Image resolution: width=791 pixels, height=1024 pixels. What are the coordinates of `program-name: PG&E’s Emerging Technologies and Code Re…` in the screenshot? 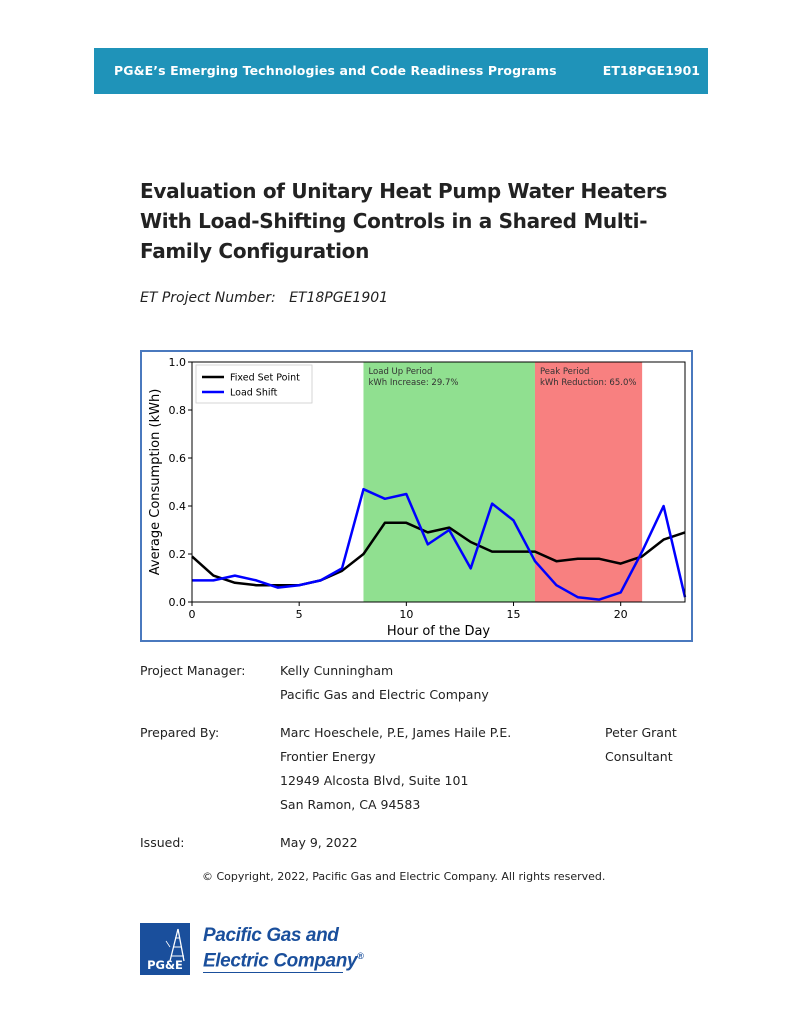 It's located at (335, 70).